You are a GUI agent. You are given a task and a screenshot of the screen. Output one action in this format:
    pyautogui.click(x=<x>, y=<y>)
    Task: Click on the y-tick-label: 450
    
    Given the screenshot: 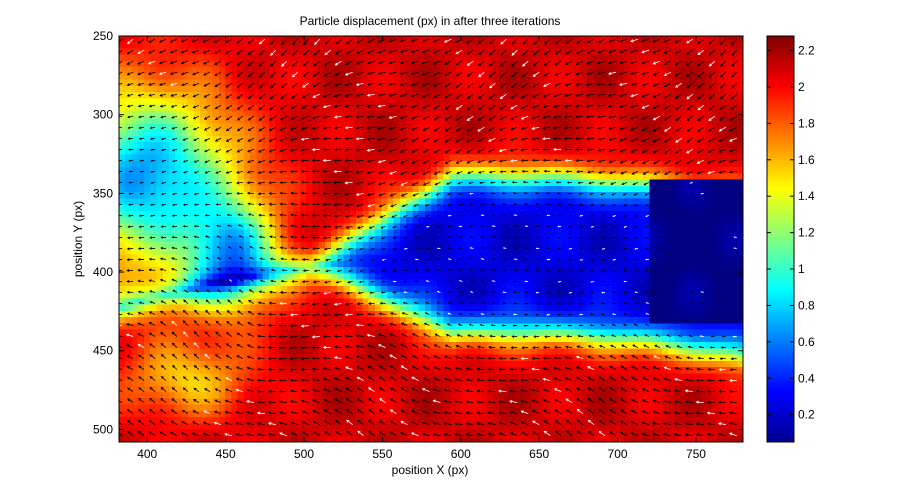 What is the action you would take?
    pyautogui.click(x=103, y=351)
    